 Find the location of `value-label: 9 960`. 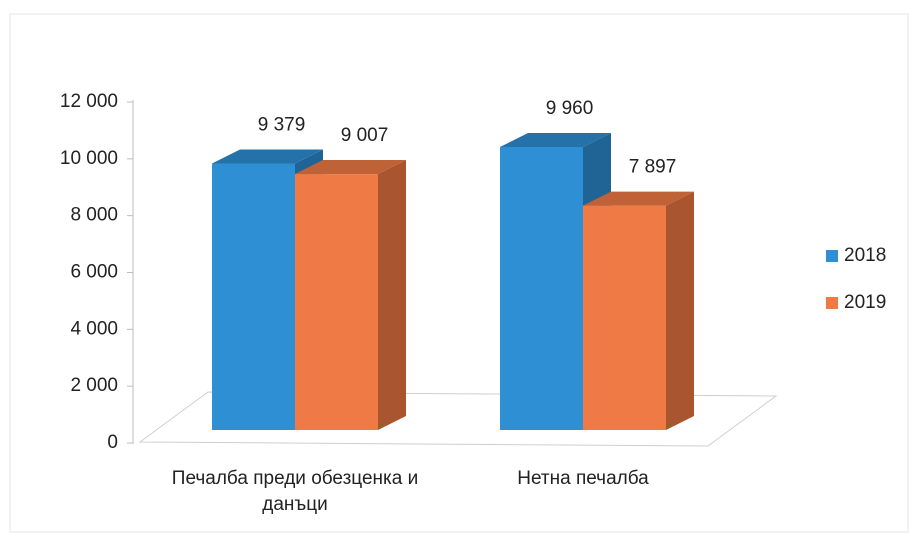

value-label: 9 960 is located at coordinates (570, 108).